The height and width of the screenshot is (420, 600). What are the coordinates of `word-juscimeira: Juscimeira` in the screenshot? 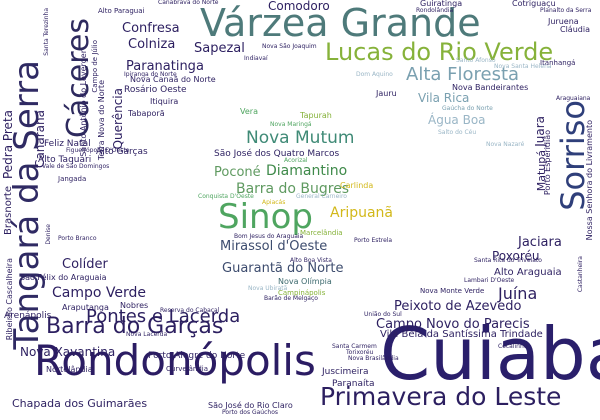 It's located at (345, 372).